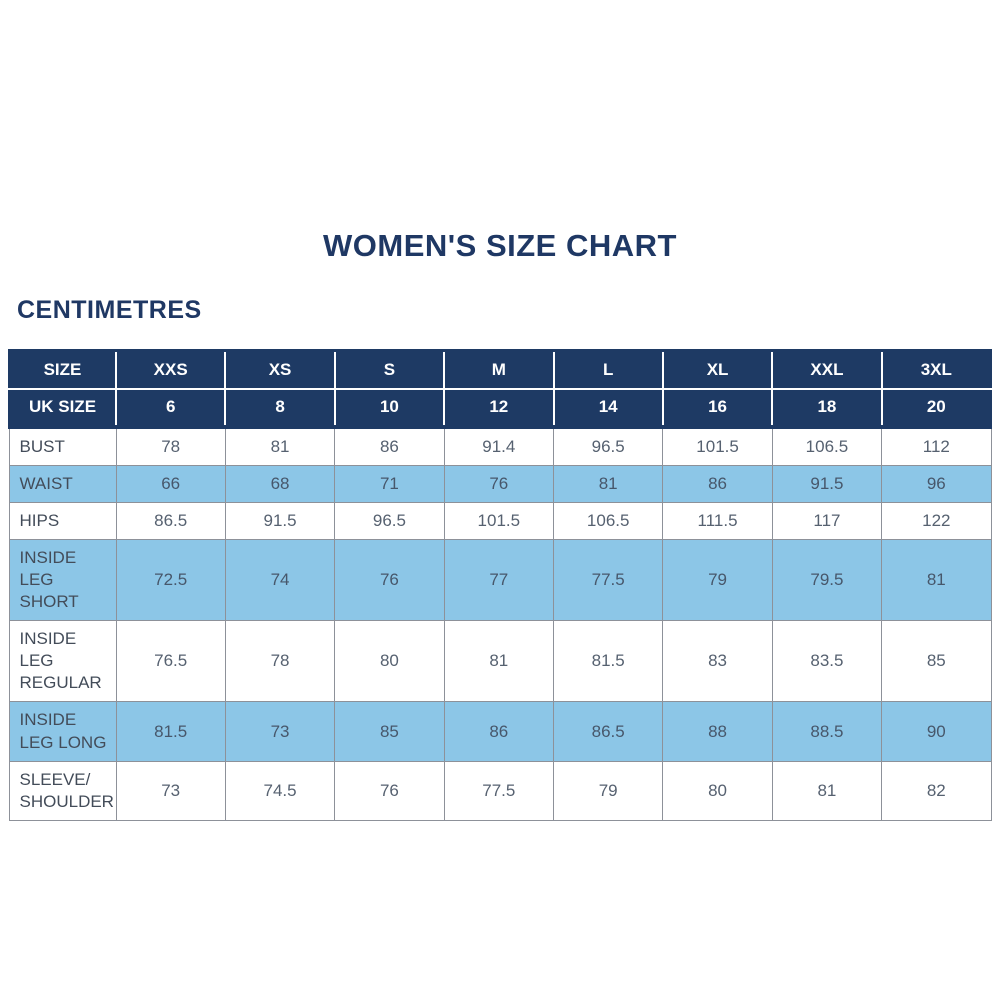 The width and height of the screenshot is (1000, 1000). I want to click on measurement-cell: 88.5, so click(827, 731).